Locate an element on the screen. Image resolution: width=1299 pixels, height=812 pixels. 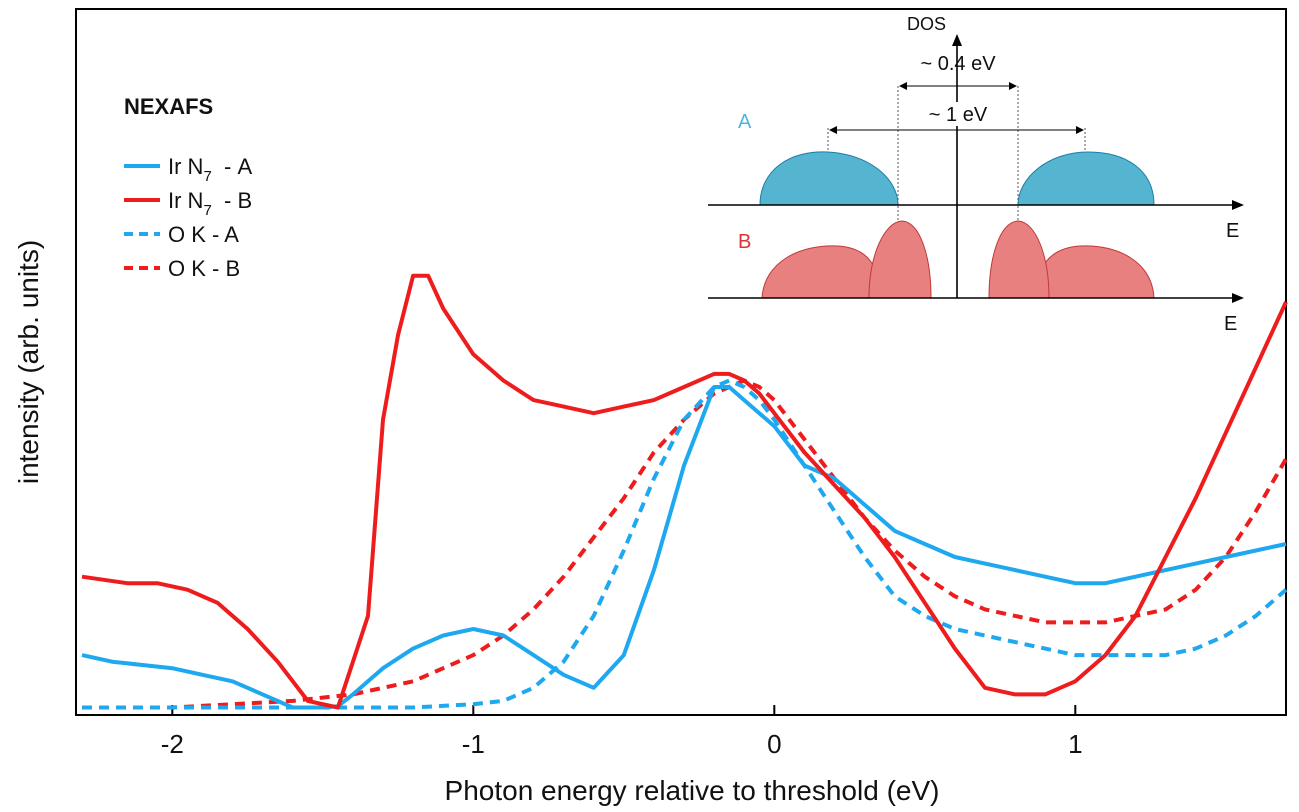
legend-title: NEXAFS is located at coordinates (168, 106).